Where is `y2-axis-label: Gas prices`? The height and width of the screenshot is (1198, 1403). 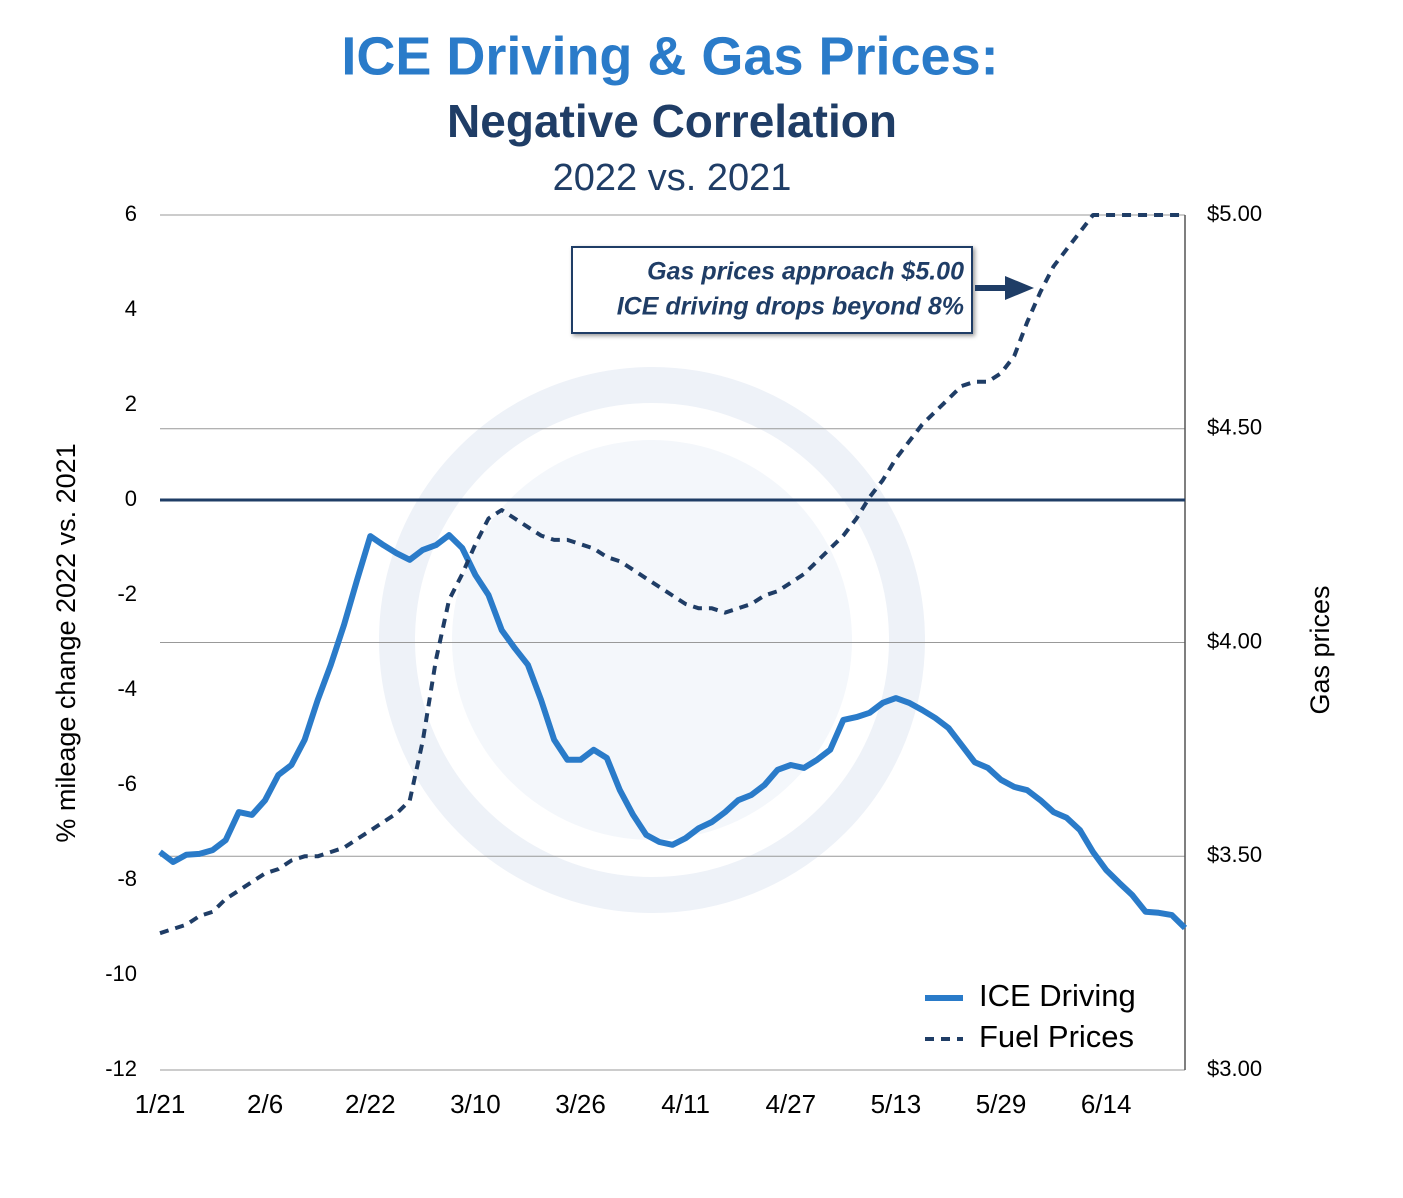
y2-axis-label: Gas prices is located at coordinates (1320, 649).